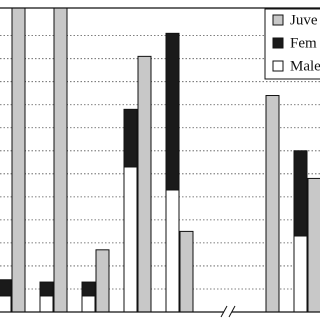 The height and width of the screenshot is (320, 320). Describe the element at coordinates (228, 311) in the screenshot. I see `axis-break` at that location.